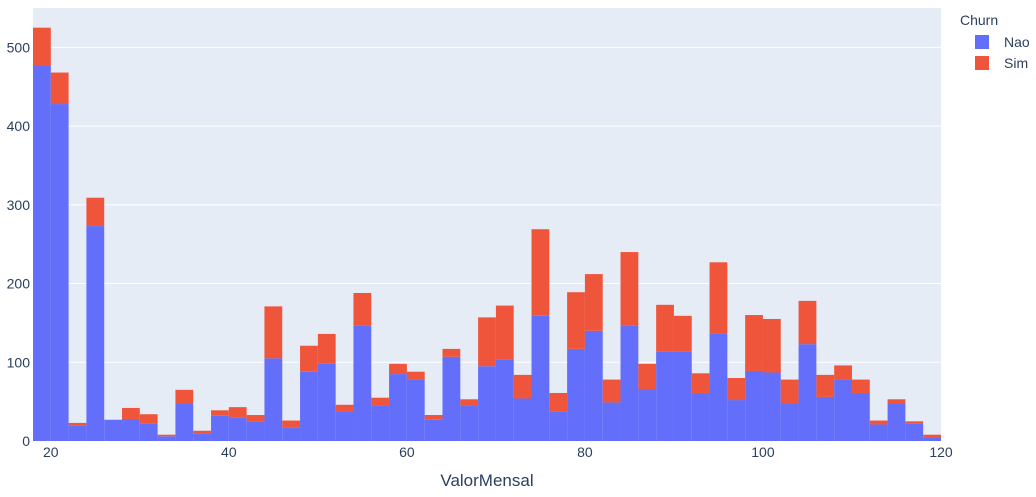 This screenshot has height=497, width=1036. Describe the element at coordinates (1002, 52) in the screenshot. I see `legend-items: Nao Sim` at that location.